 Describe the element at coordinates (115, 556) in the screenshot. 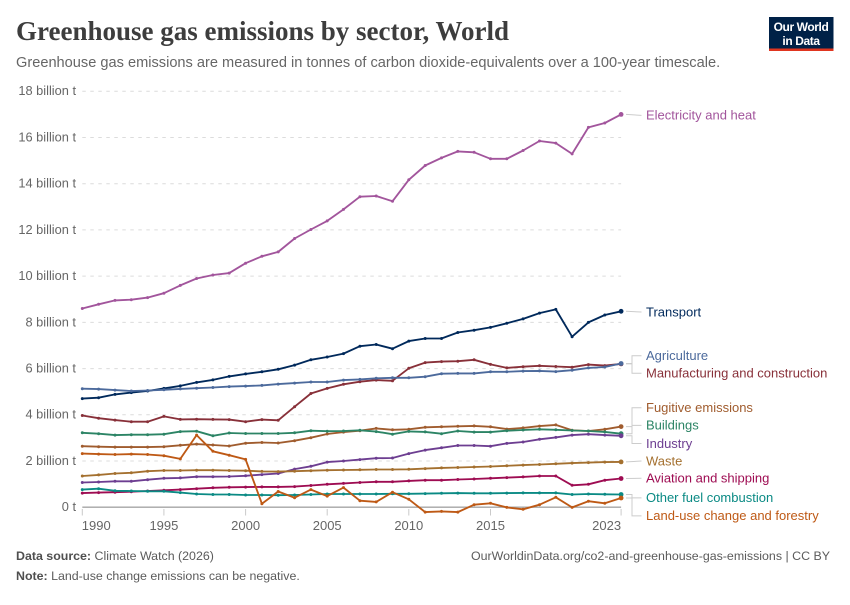

I see `svg-text:Data source: Climate Watch (20: Data source: Climate Watch (2026)` at that location.